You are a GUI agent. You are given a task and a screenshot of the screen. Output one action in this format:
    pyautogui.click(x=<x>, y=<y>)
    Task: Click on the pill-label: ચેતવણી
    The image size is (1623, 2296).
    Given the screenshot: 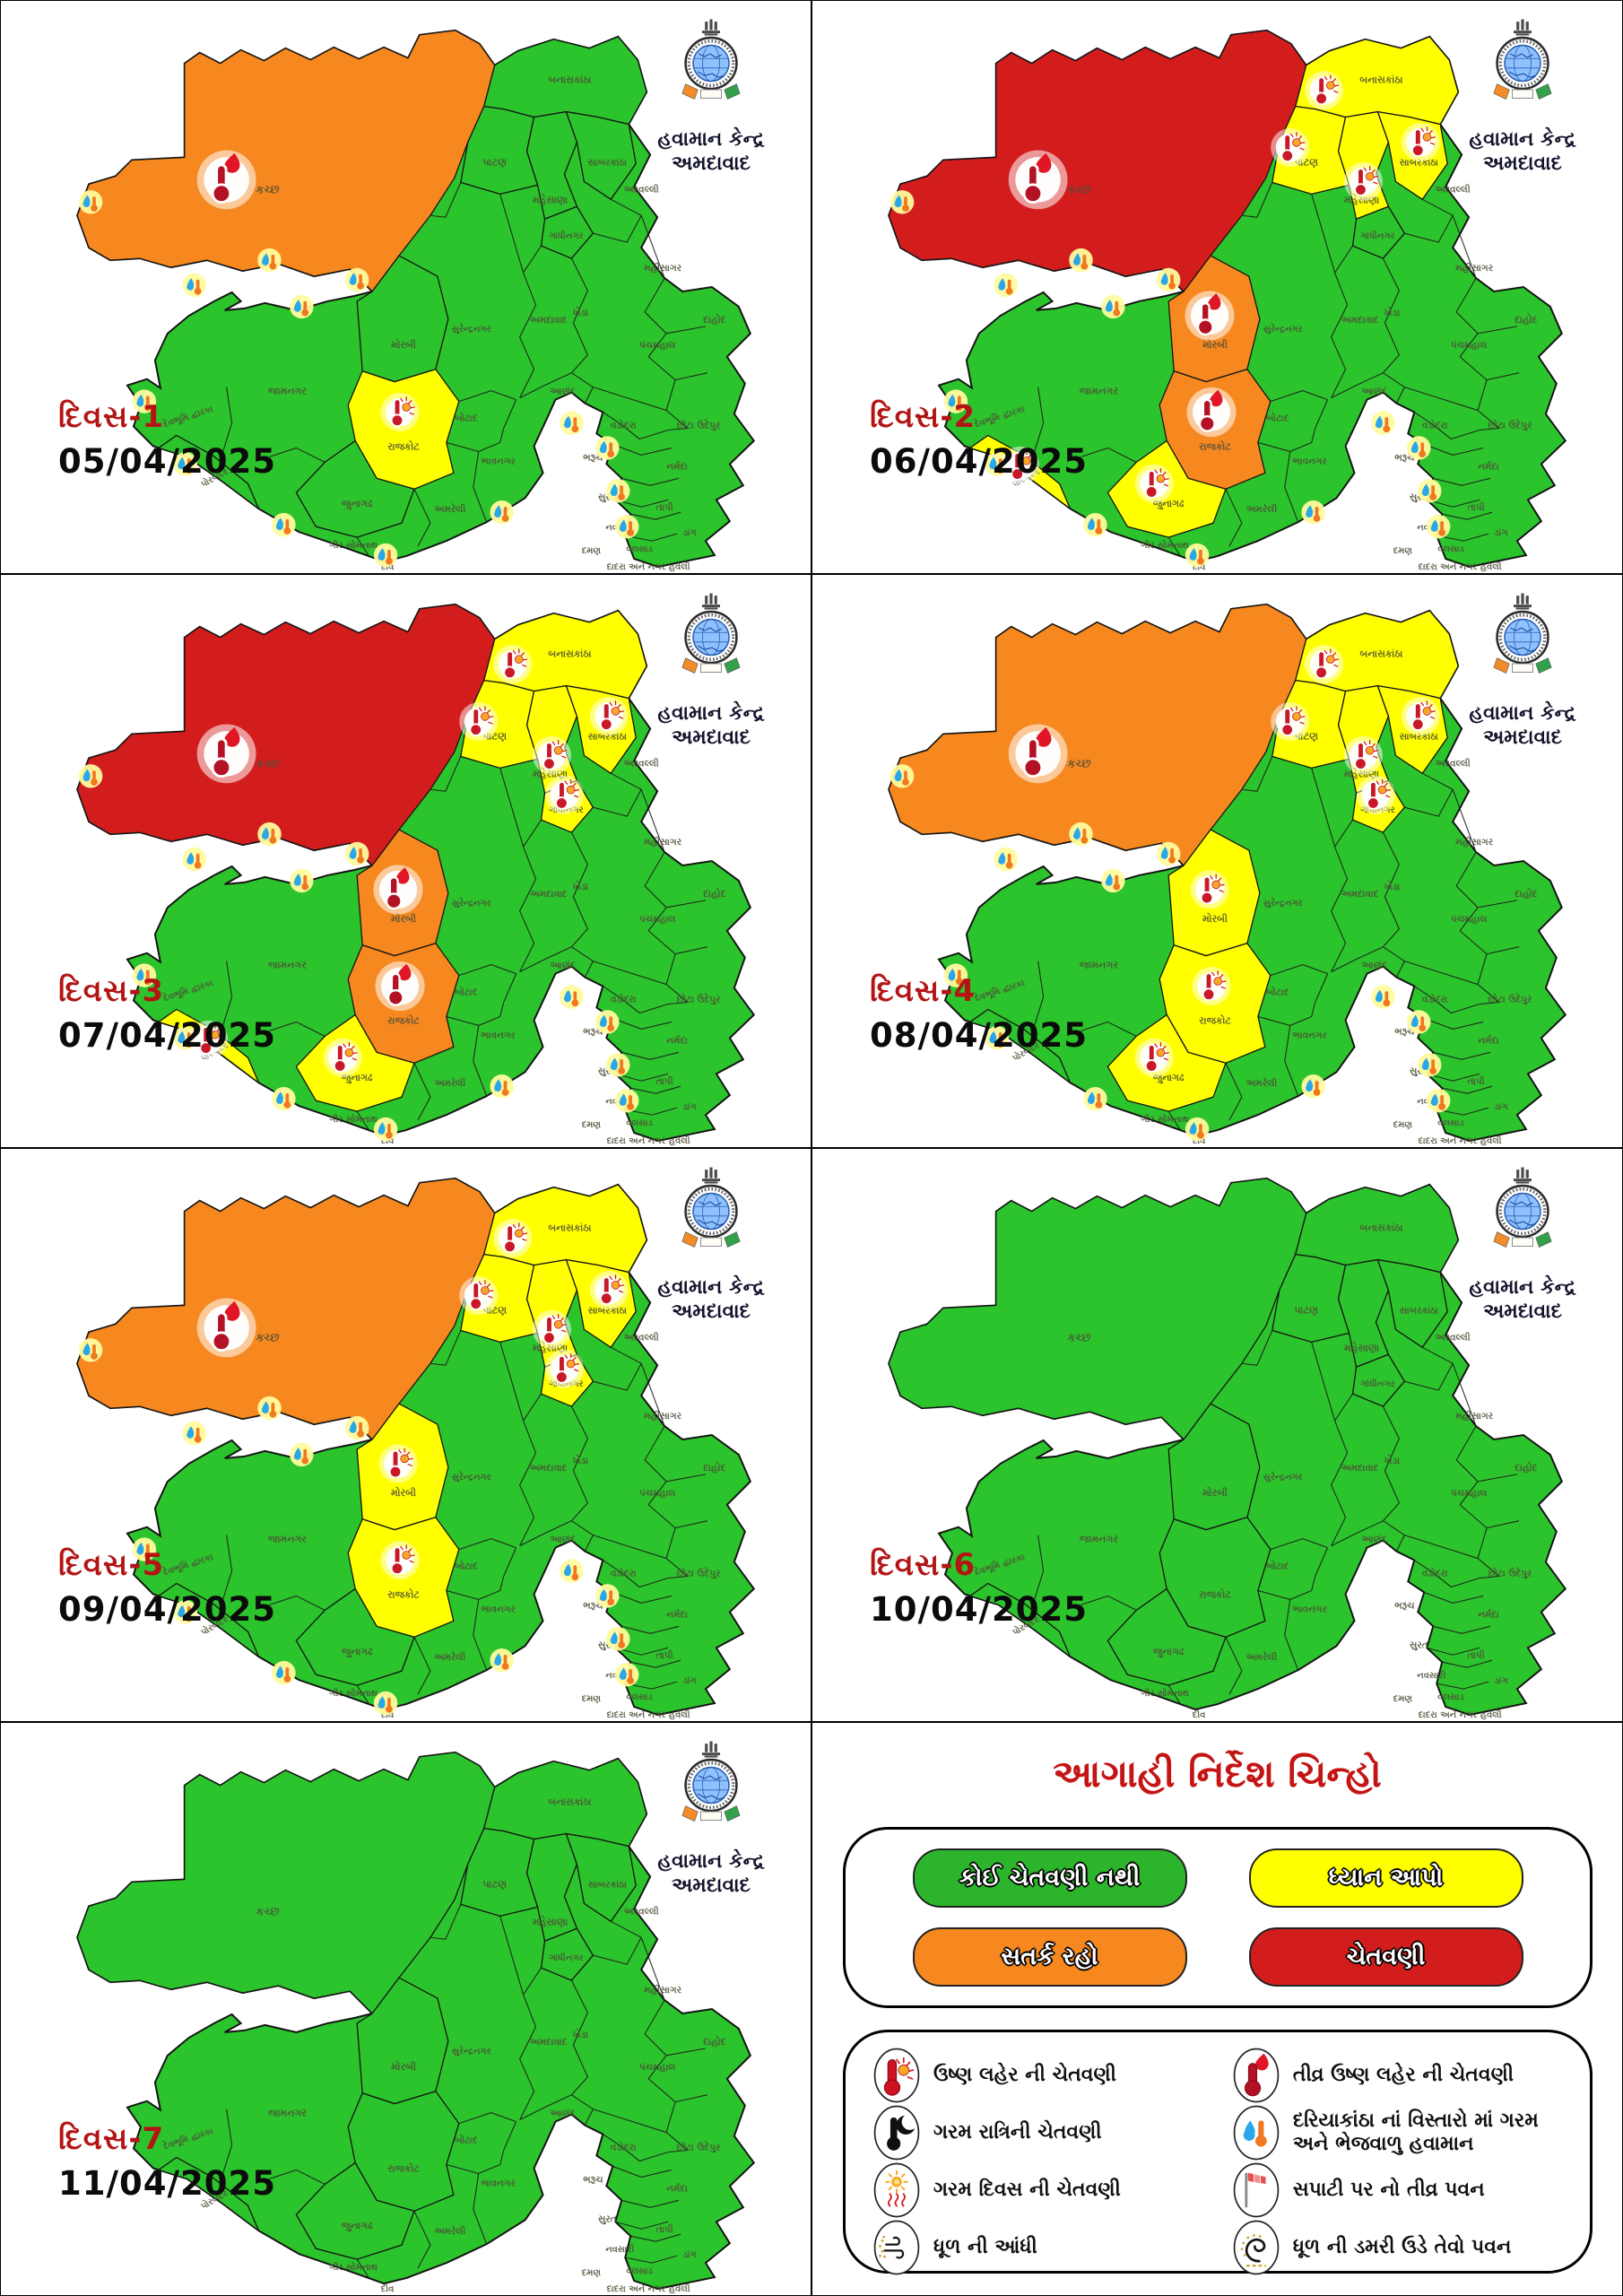 What is the action you would take?
    pyautogui.click(x=1386, y=1956)
    